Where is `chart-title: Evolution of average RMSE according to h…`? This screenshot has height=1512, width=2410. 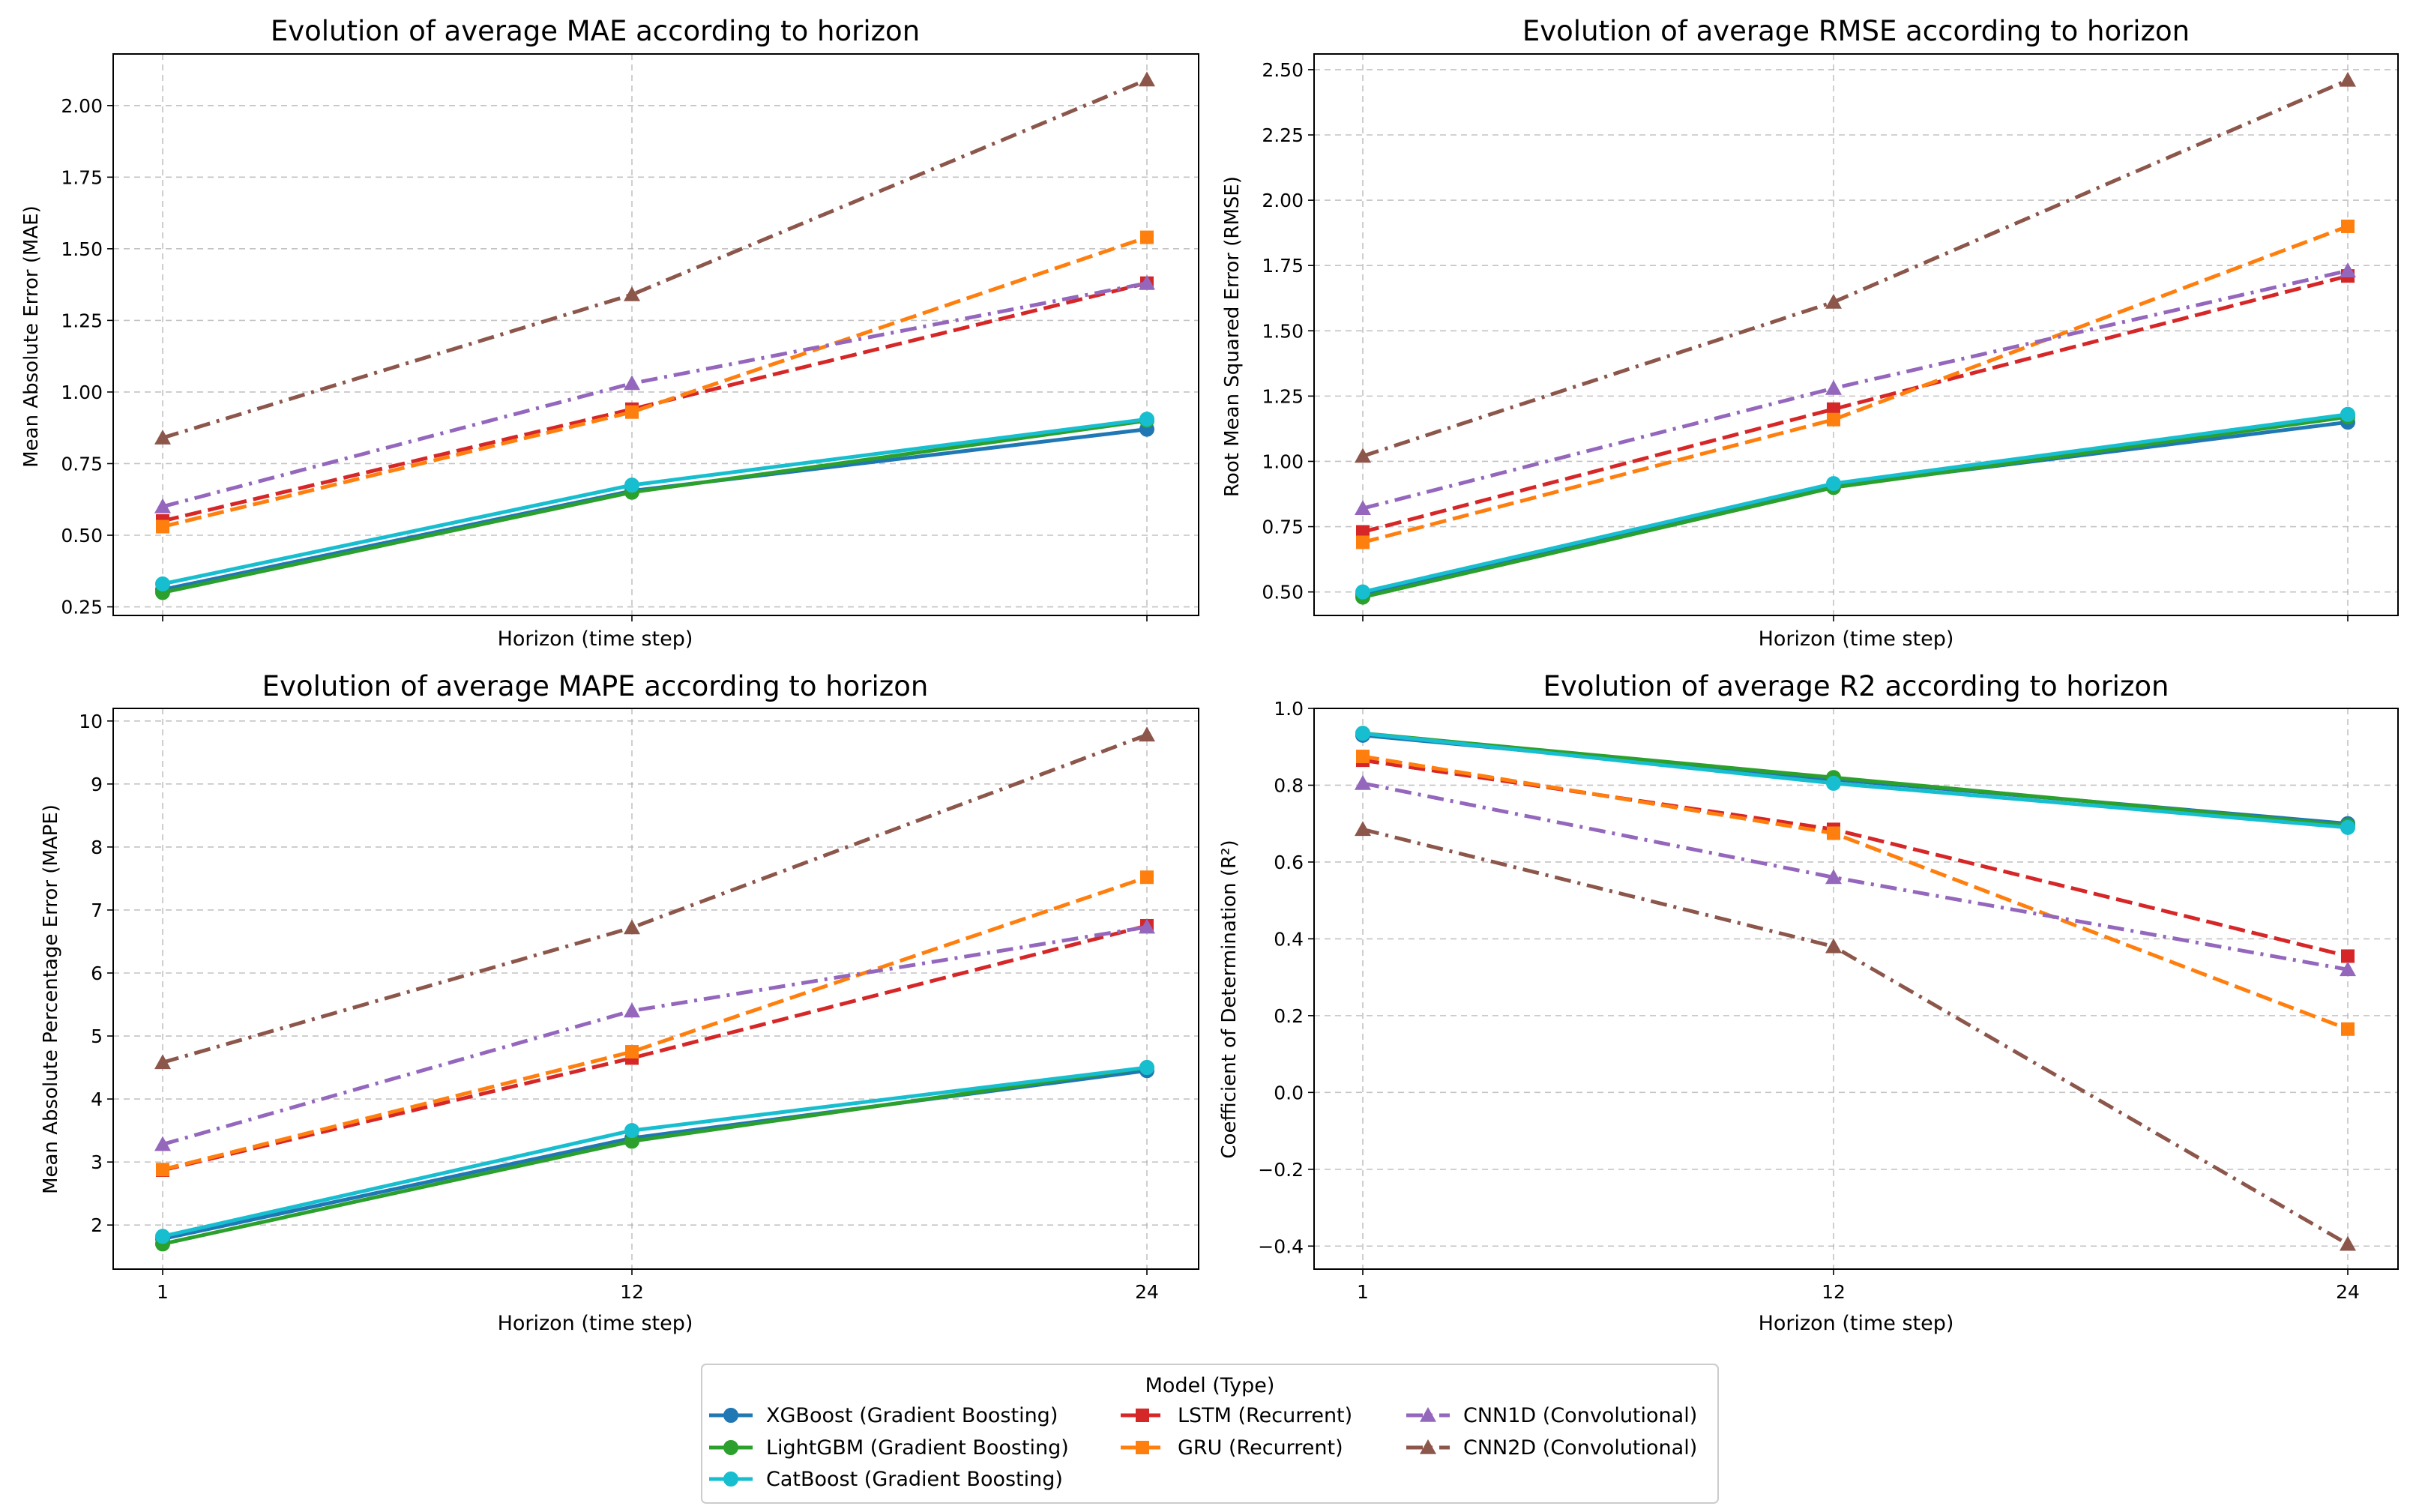 chart-title: Evolution of average RMSE according to h… is located at coordinates (1856, 31).